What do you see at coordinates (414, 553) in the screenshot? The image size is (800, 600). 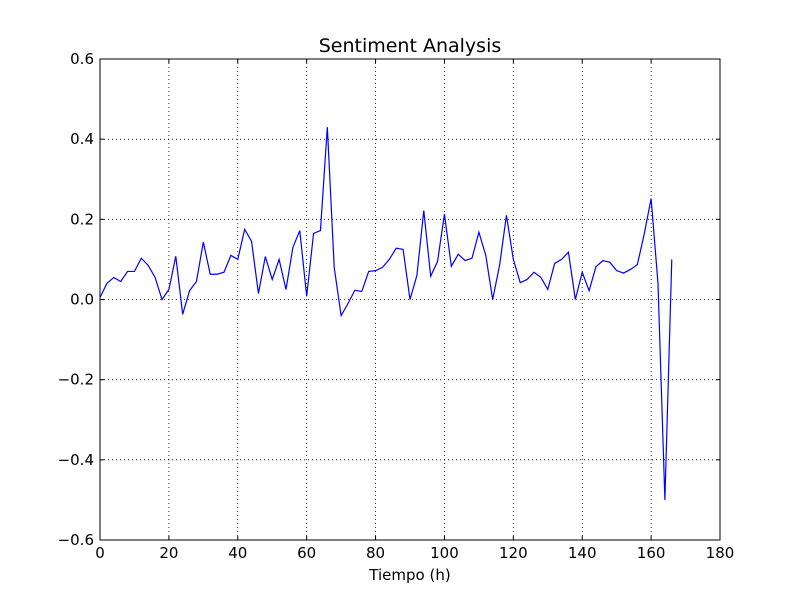 I see `x-tick-labels: 0 20 40 60 80 100 120 140 160 180` at bounding box center [414, 553].